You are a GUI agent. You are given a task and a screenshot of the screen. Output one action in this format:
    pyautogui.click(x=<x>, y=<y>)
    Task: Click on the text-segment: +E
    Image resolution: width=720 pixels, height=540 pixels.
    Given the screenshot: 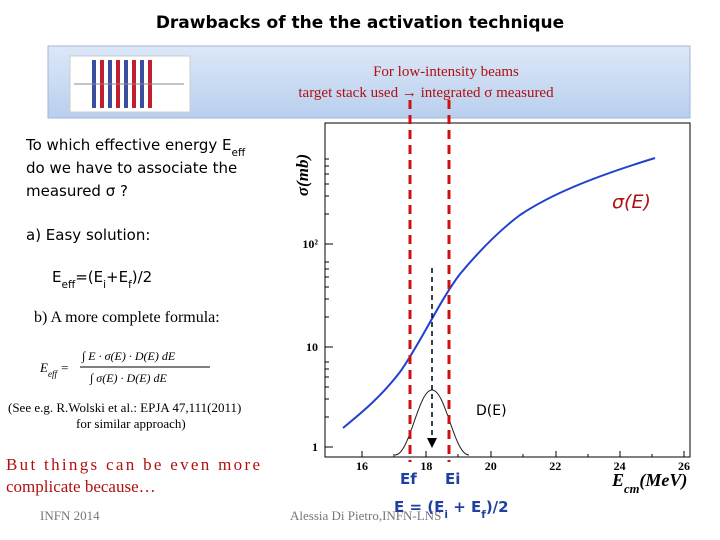 What is the action you would take?
    pyautogui.click(x=117, y=277)
    